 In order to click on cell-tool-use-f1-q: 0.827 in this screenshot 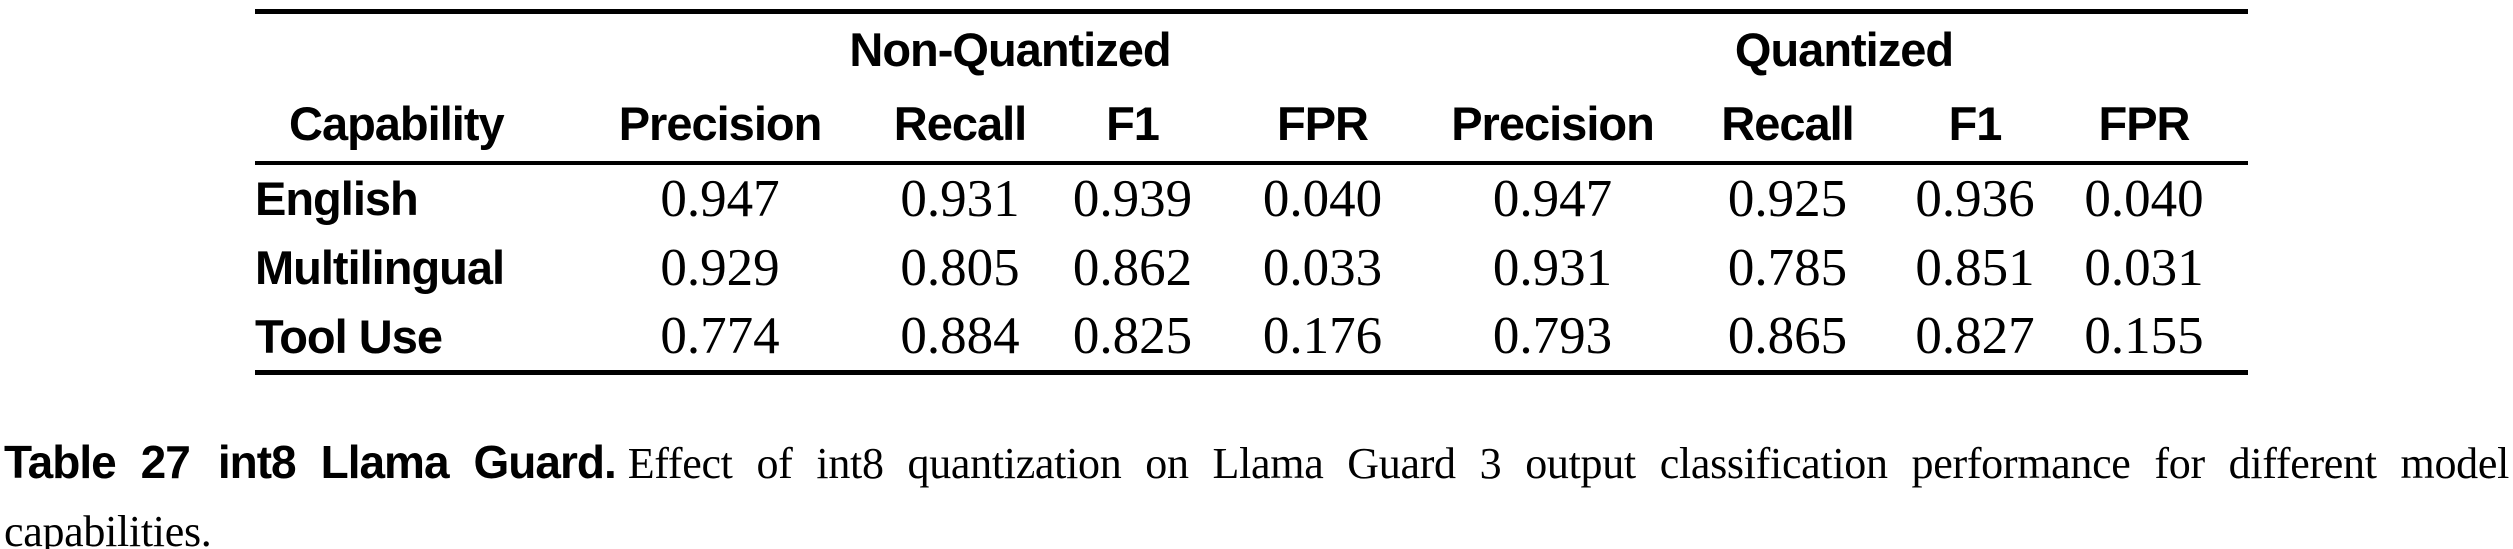, I will do `click(1975, 338)`.